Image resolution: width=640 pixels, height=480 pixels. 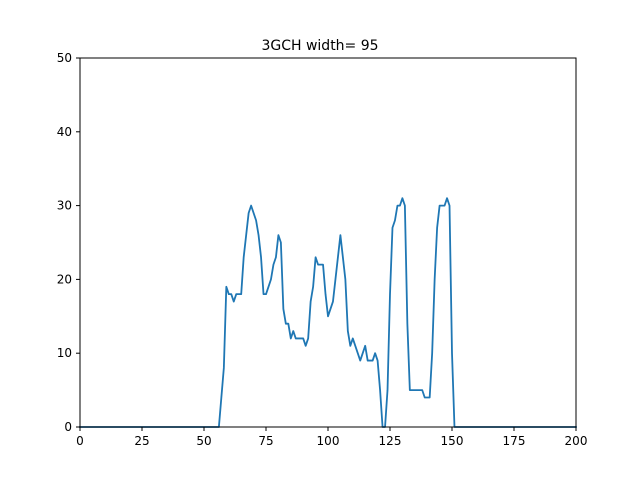 I want to click on x-tick-label: 175, so click(x=514, y=441).